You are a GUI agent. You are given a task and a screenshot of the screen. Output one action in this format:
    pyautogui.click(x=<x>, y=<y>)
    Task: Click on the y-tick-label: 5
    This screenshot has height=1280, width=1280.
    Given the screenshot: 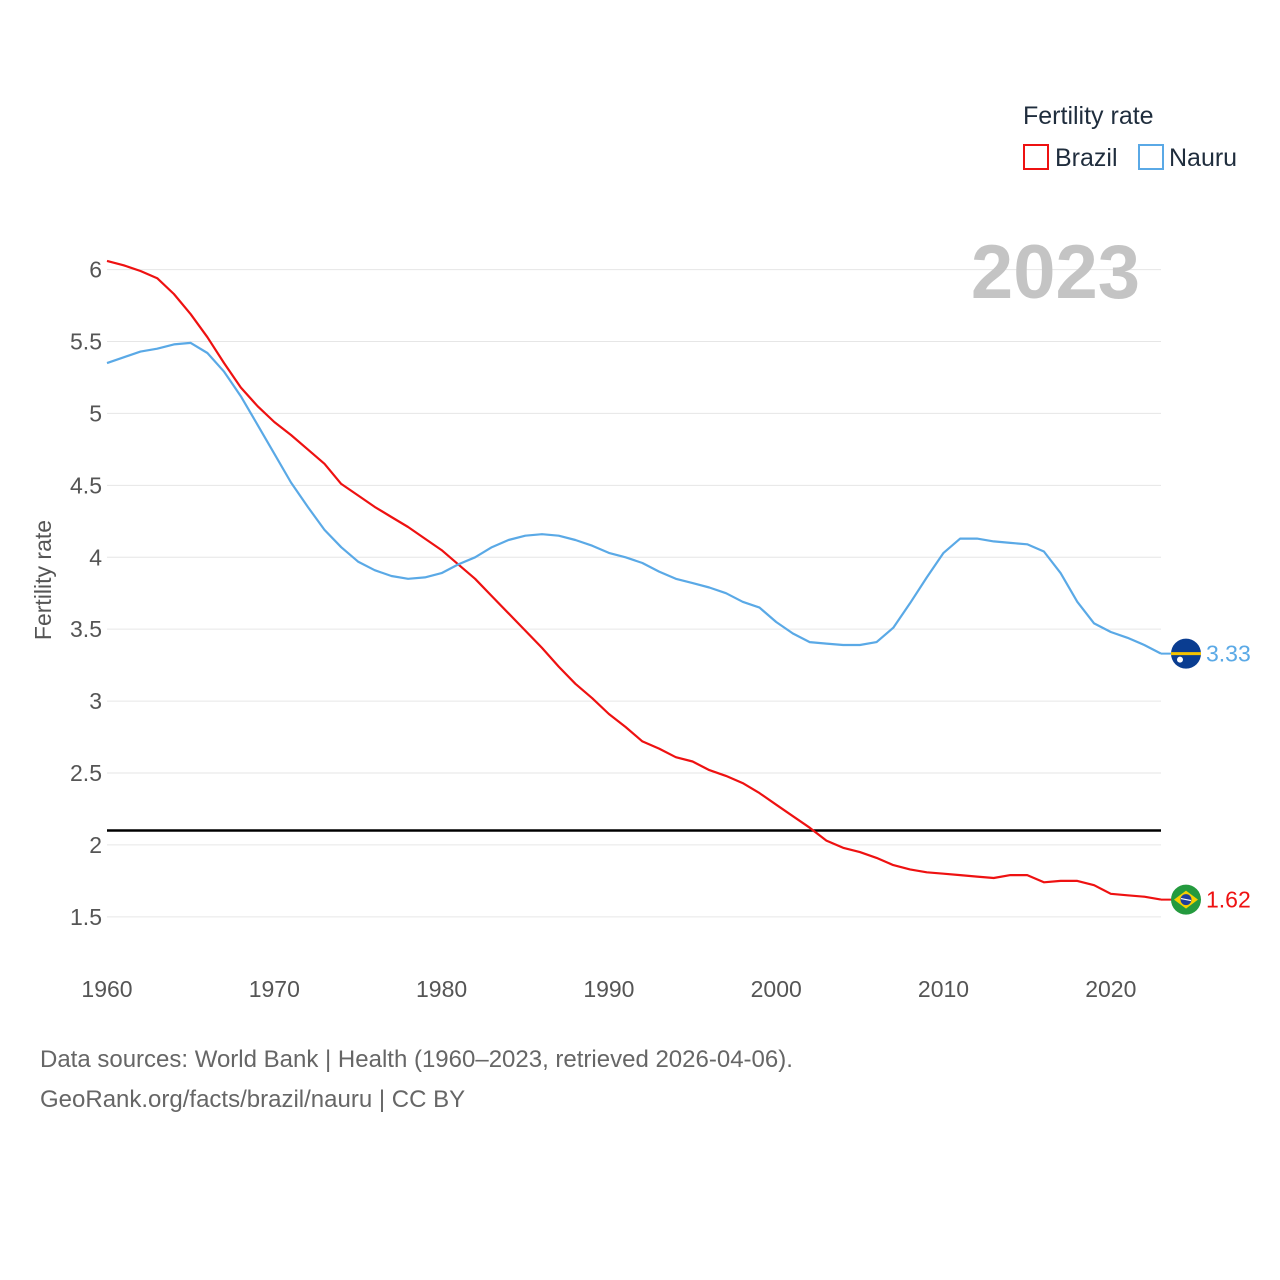 What is the action you would take?
    pyautogui.click(x=95, y=413)
    